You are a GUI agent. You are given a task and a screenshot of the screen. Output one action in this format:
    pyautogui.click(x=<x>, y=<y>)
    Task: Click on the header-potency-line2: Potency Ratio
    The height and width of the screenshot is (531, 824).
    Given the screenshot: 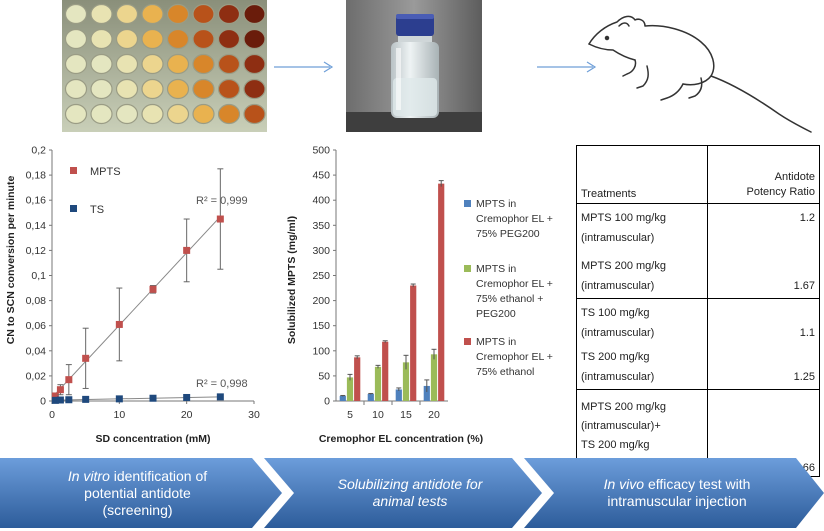 What is the action you would take?
    pyautogui.click(x=780, y=192)
    